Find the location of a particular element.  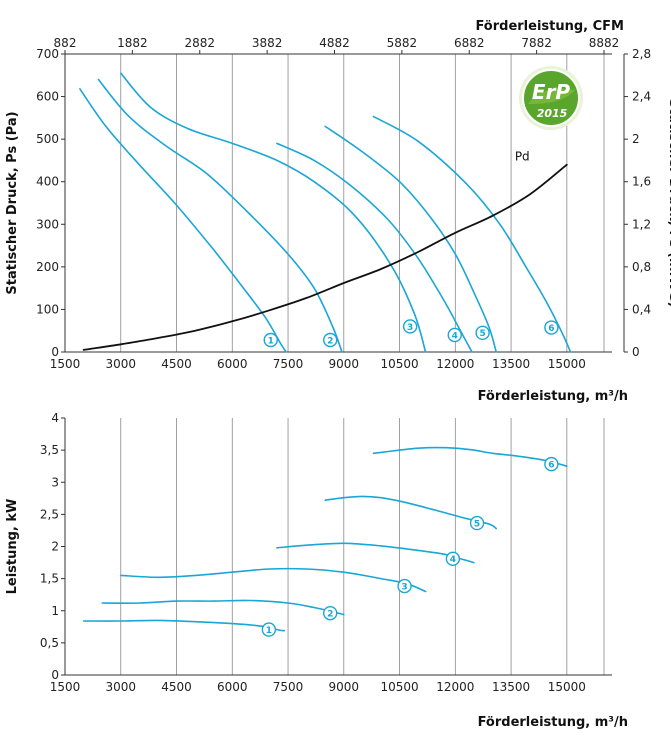

series-label-pd: Pd is located at coordinates (522, 157).